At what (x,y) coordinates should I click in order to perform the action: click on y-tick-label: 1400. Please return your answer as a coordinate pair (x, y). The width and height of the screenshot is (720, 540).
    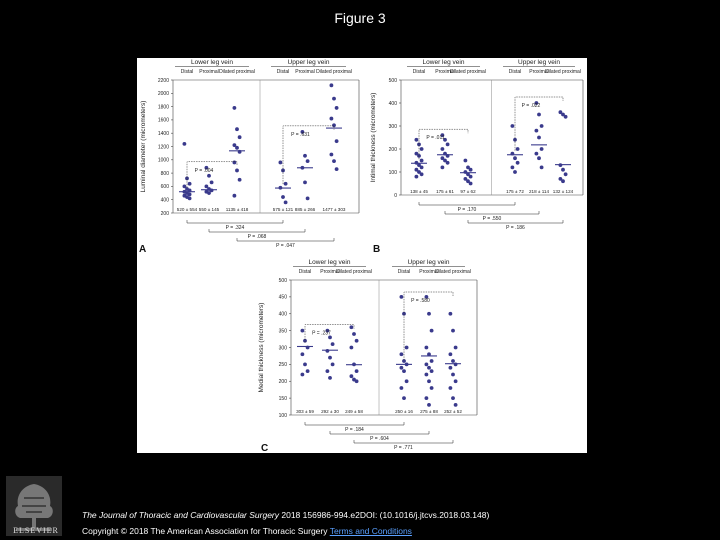
    Looking at the image, I should click on (163, 134).